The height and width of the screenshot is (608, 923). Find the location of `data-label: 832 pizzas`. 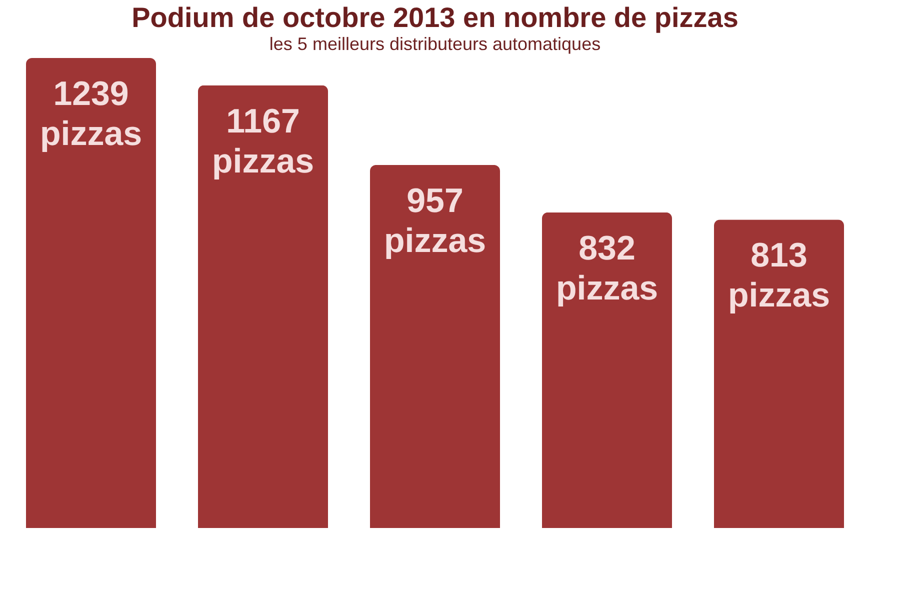

data-label: 832 pizzas is located at coordinates (607, 268).